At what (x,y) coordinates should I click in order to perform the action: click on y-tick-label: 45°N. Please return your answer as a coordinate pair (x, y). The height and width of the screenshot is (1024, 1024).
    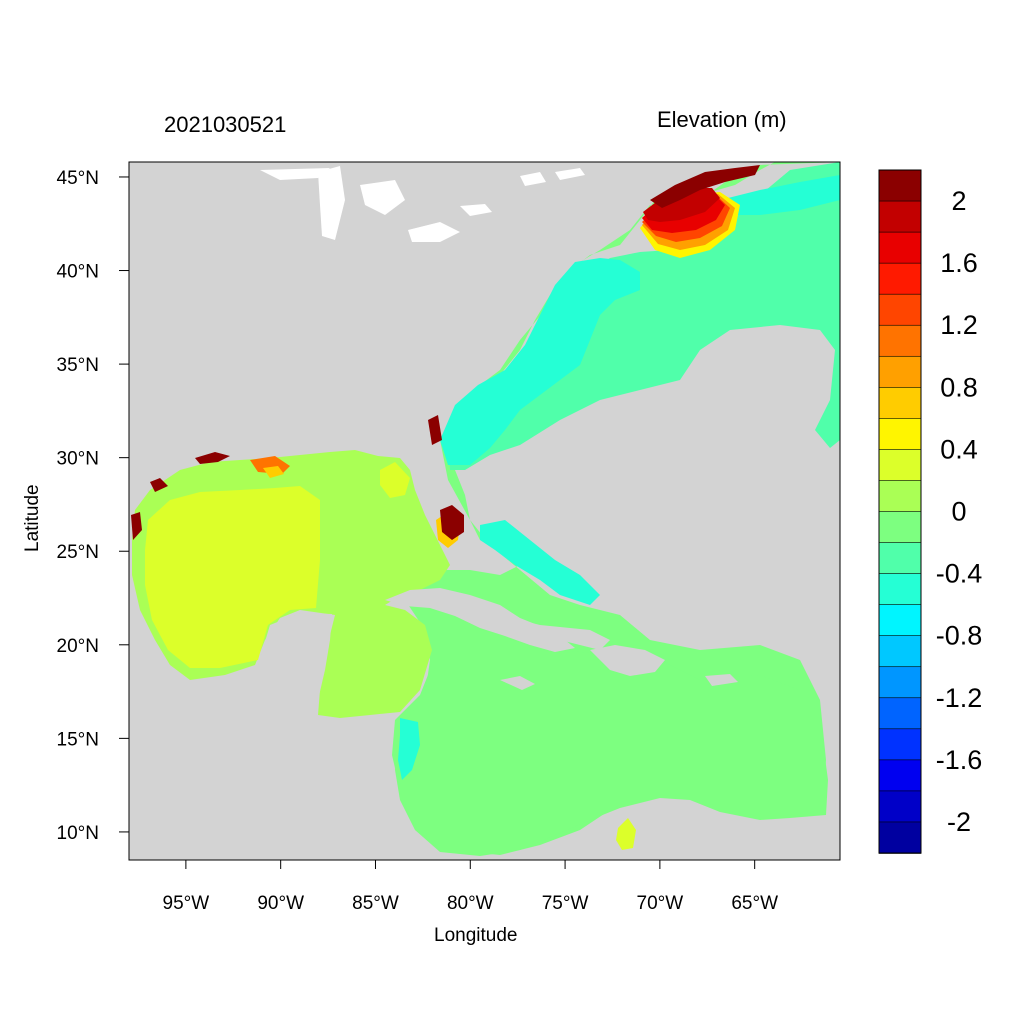
    Looking at the image, I should click on (78, 178).